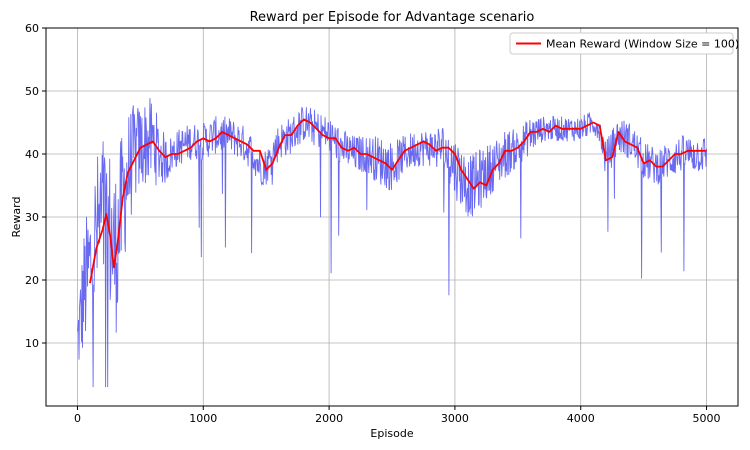  What do you see at coordinates (32, 217) in the screenshot?
I see `y-tick-label: 30` at bounding box center [32, 217].